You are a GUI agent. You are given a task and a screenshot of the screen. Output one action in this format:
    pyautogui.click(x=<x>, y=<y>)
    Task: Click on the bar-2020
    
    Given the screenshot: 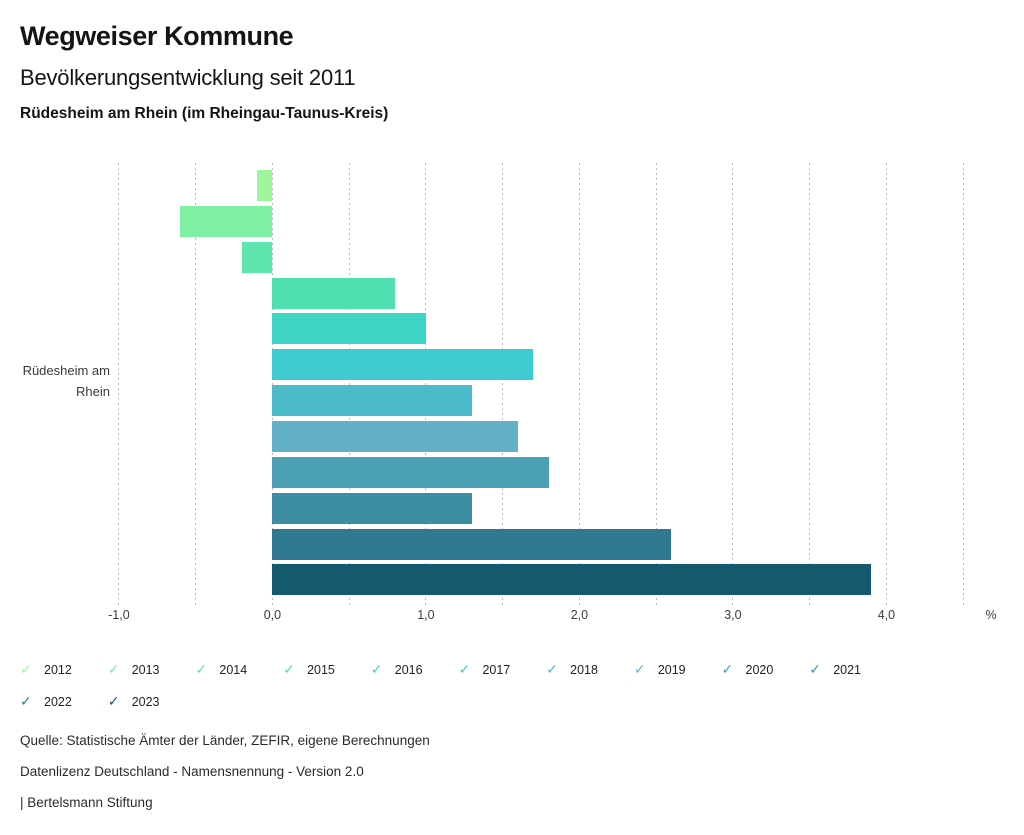 What is the action you would take?
    pyautogui.click(x=410, y=472)
    